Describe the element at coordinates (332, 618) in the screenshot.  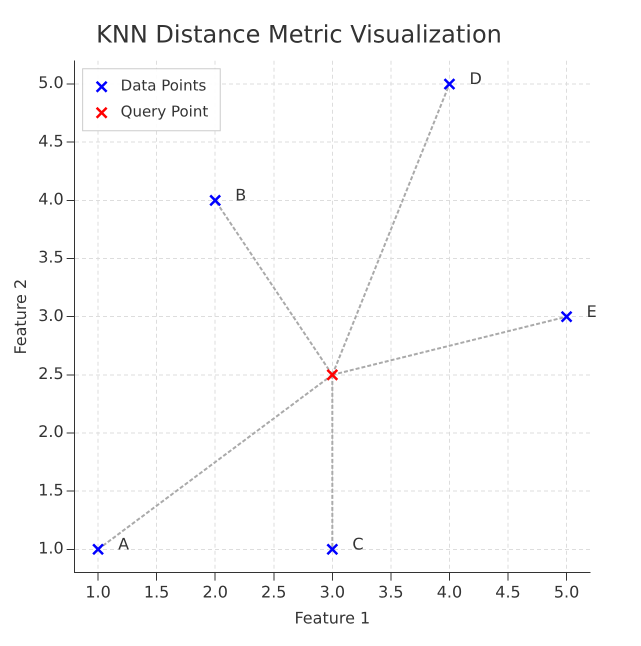
I see `x-axis-title: Feature 1` at that location.